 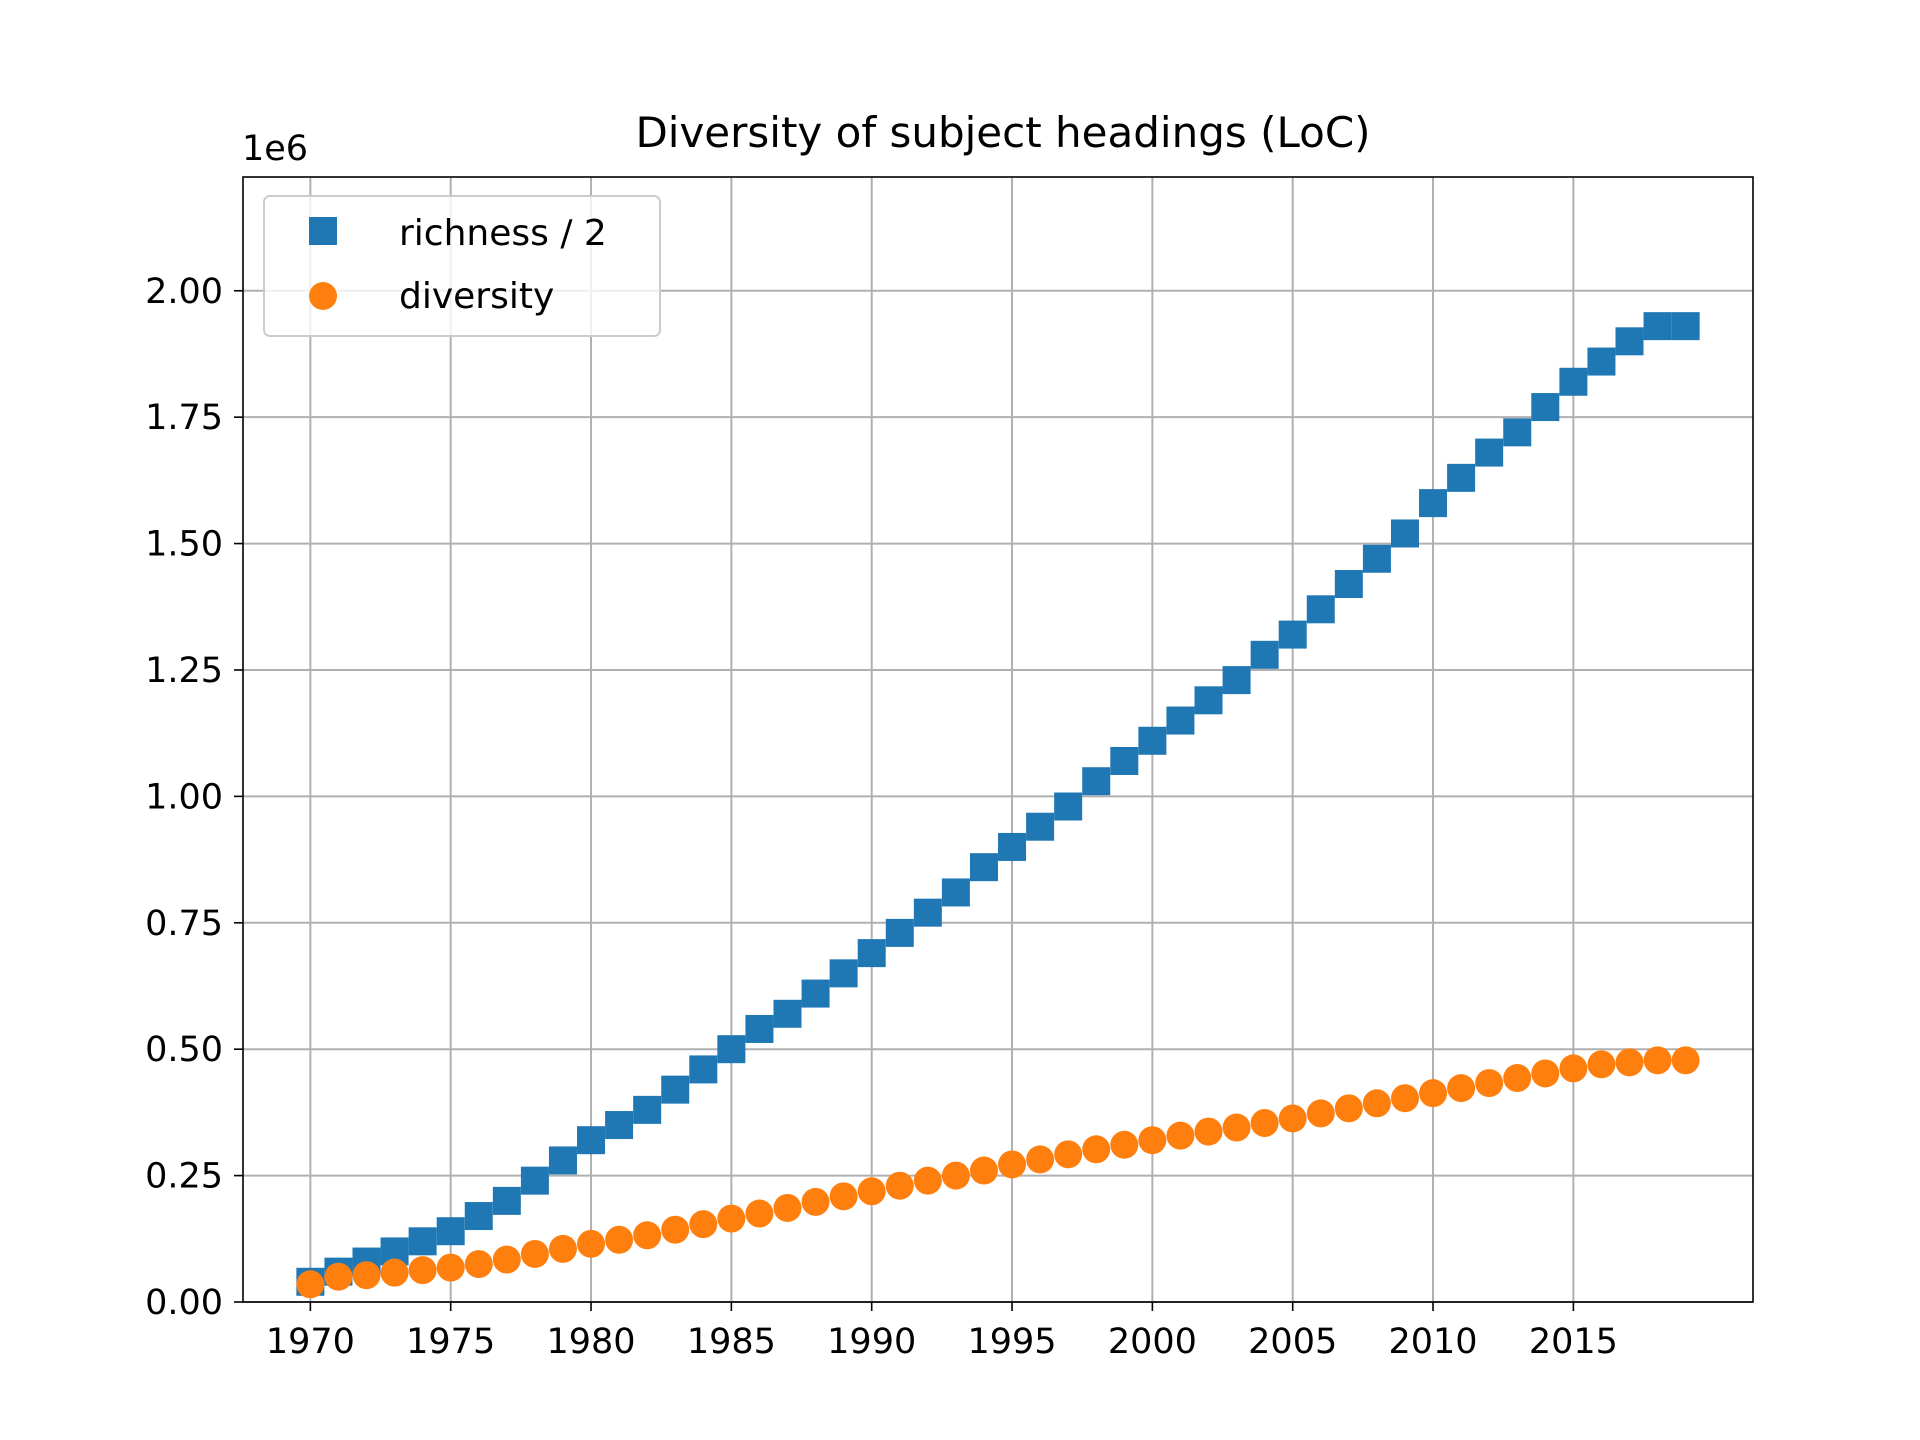 I want to click on chart-title: Diversity of subject headings (LoC), so click(x=1002, y=132).